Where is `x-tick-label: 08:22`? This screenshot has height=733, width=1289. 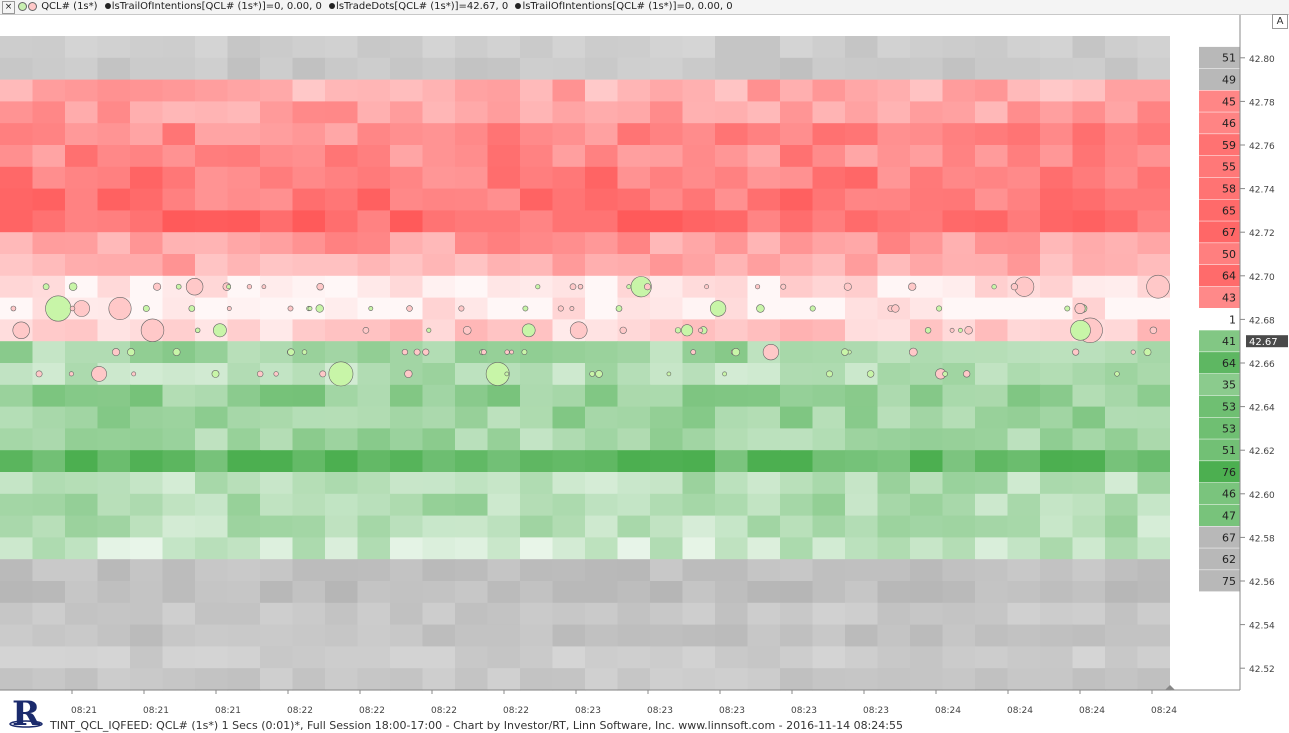 x-tick-label: 08:22 is located at coordinates (372, 711).